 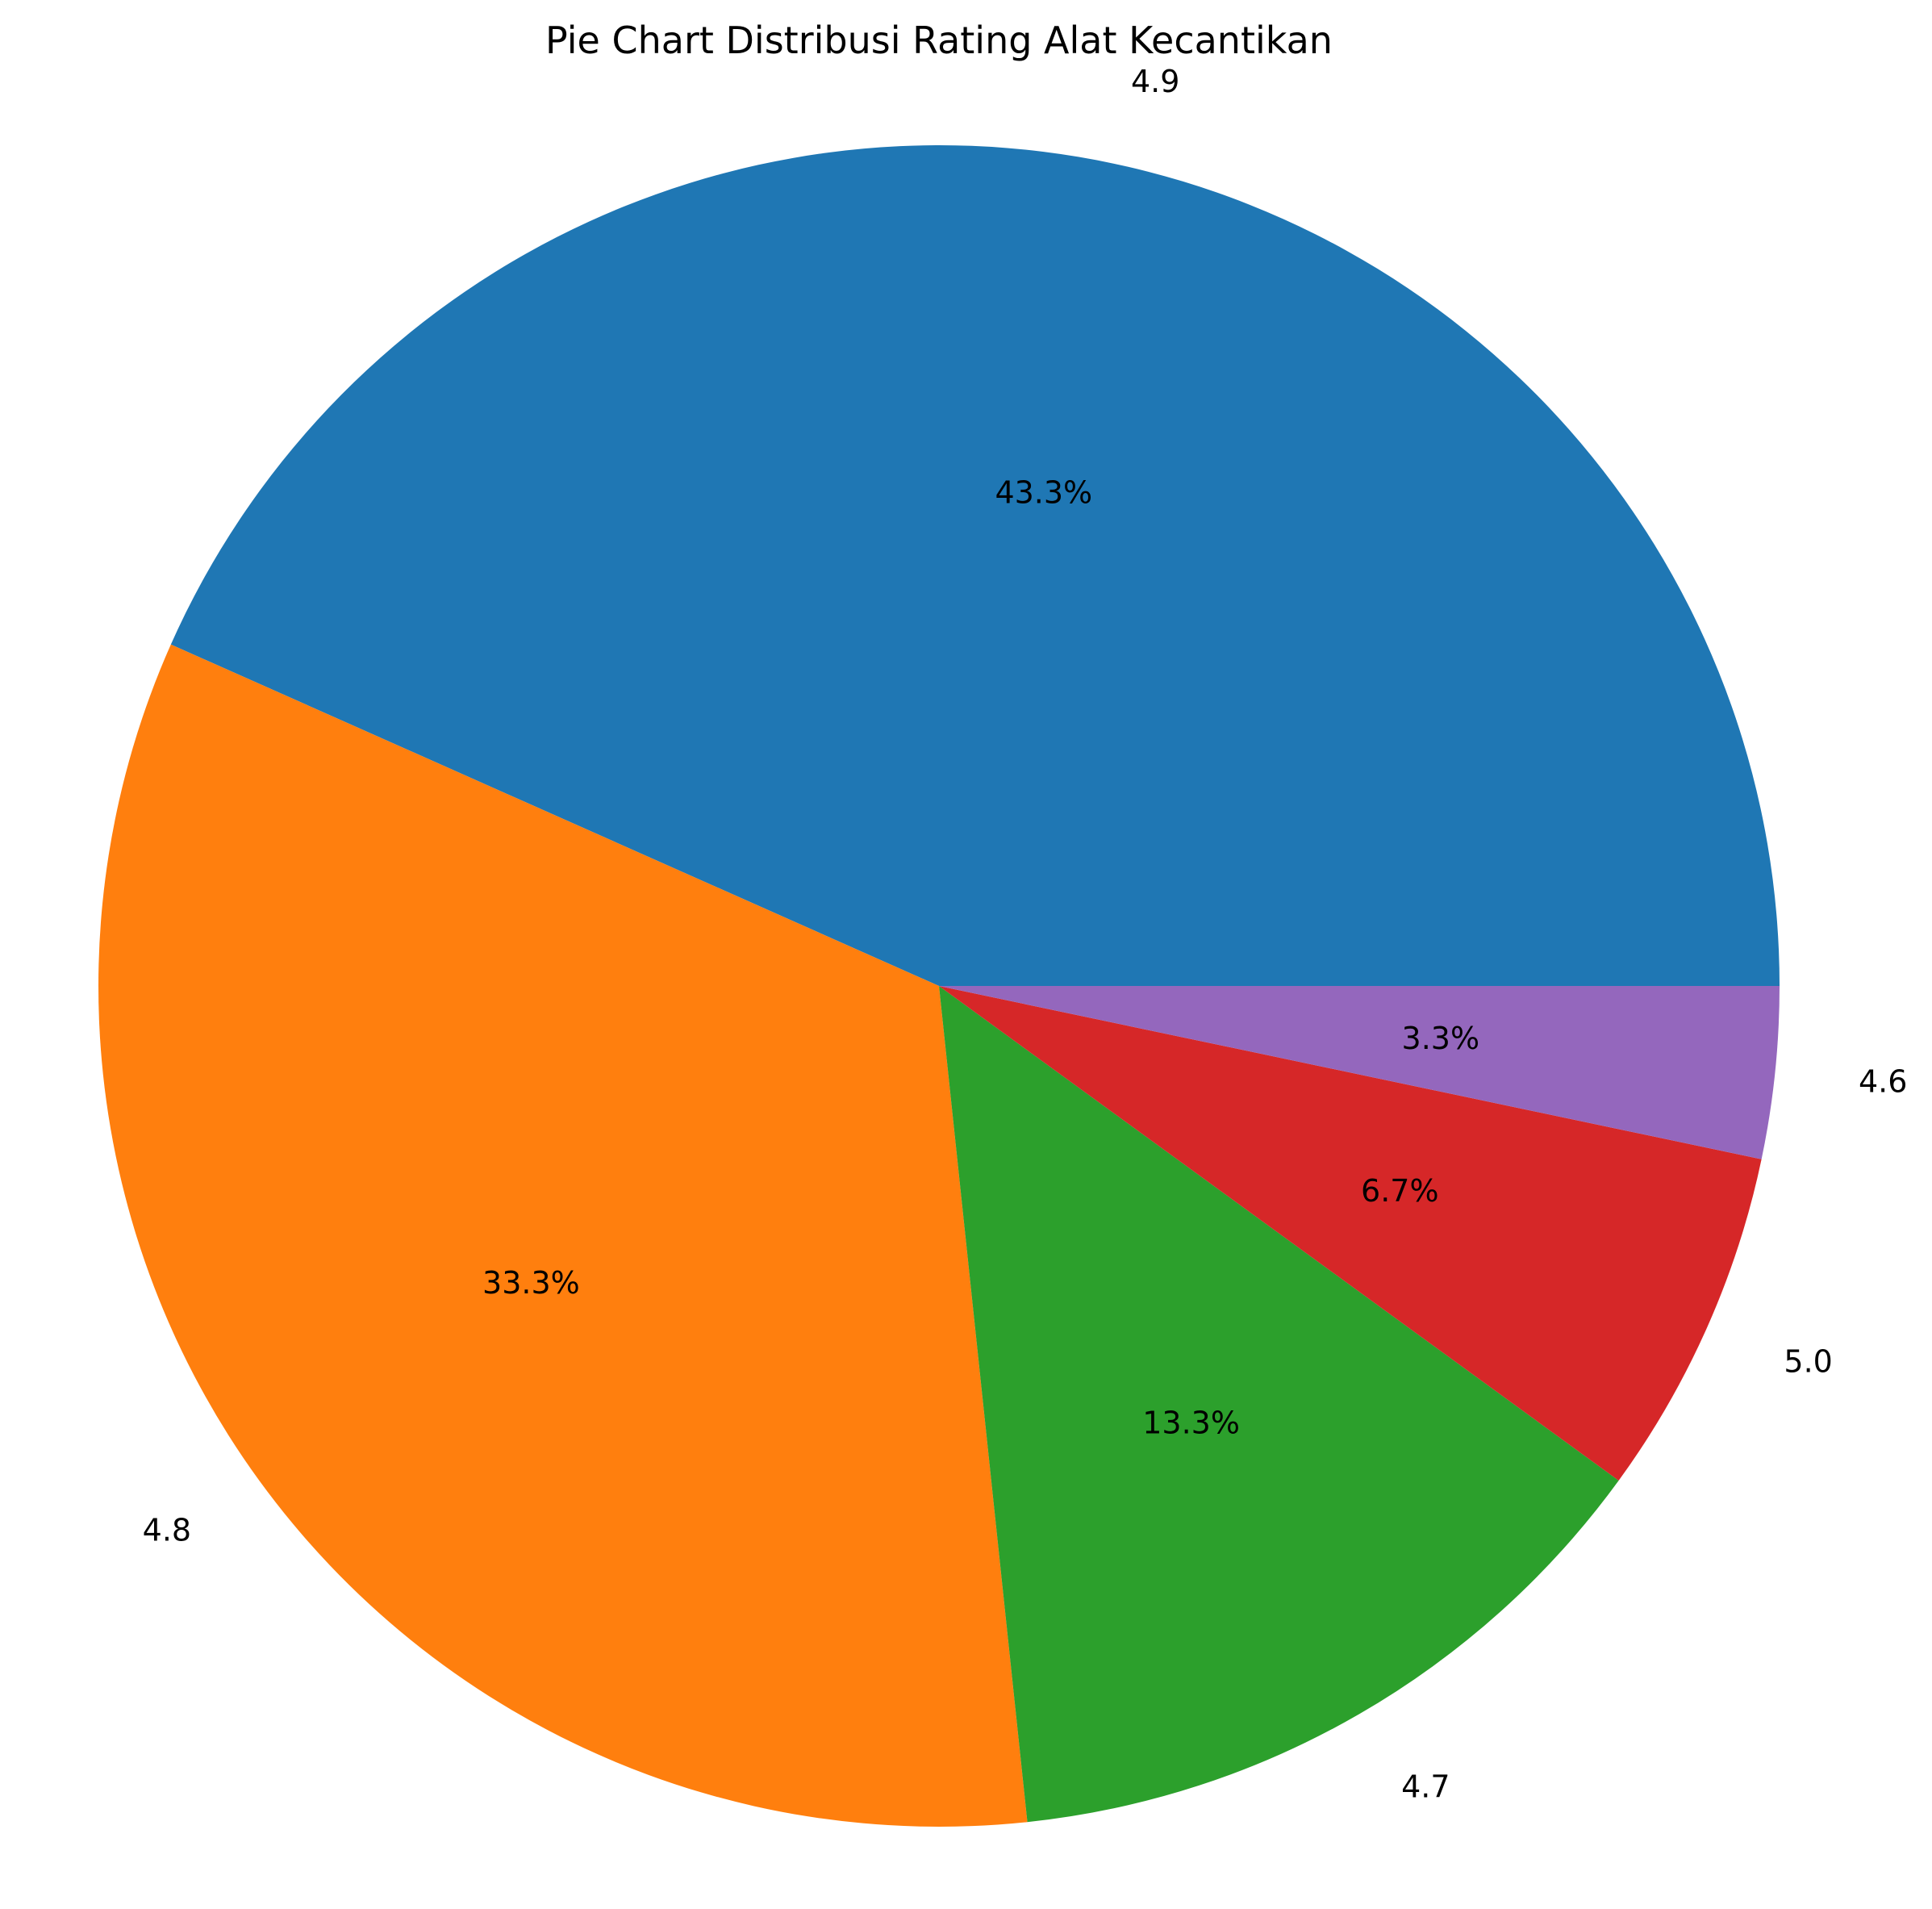 I want to click on pct-label-4-7: 13.3%, so click(x=1191, y=1422).